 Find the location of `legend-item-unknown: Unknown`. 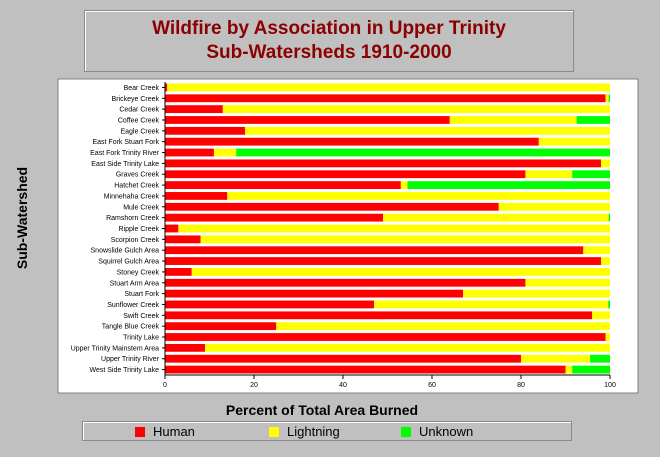

legend-item-unknown: Unknown is located at coordinates (437, 432).